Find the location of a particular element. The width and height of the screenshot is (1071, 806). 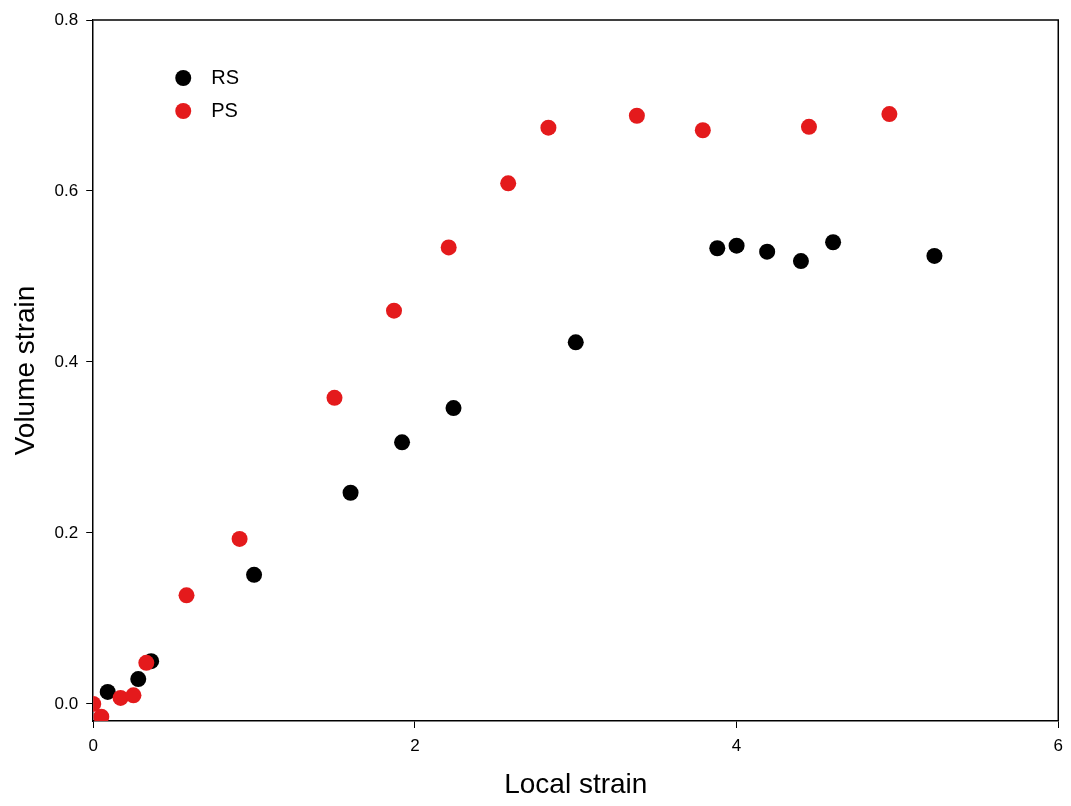

x-tick-label: 2 is located at coordinates (415, 745).